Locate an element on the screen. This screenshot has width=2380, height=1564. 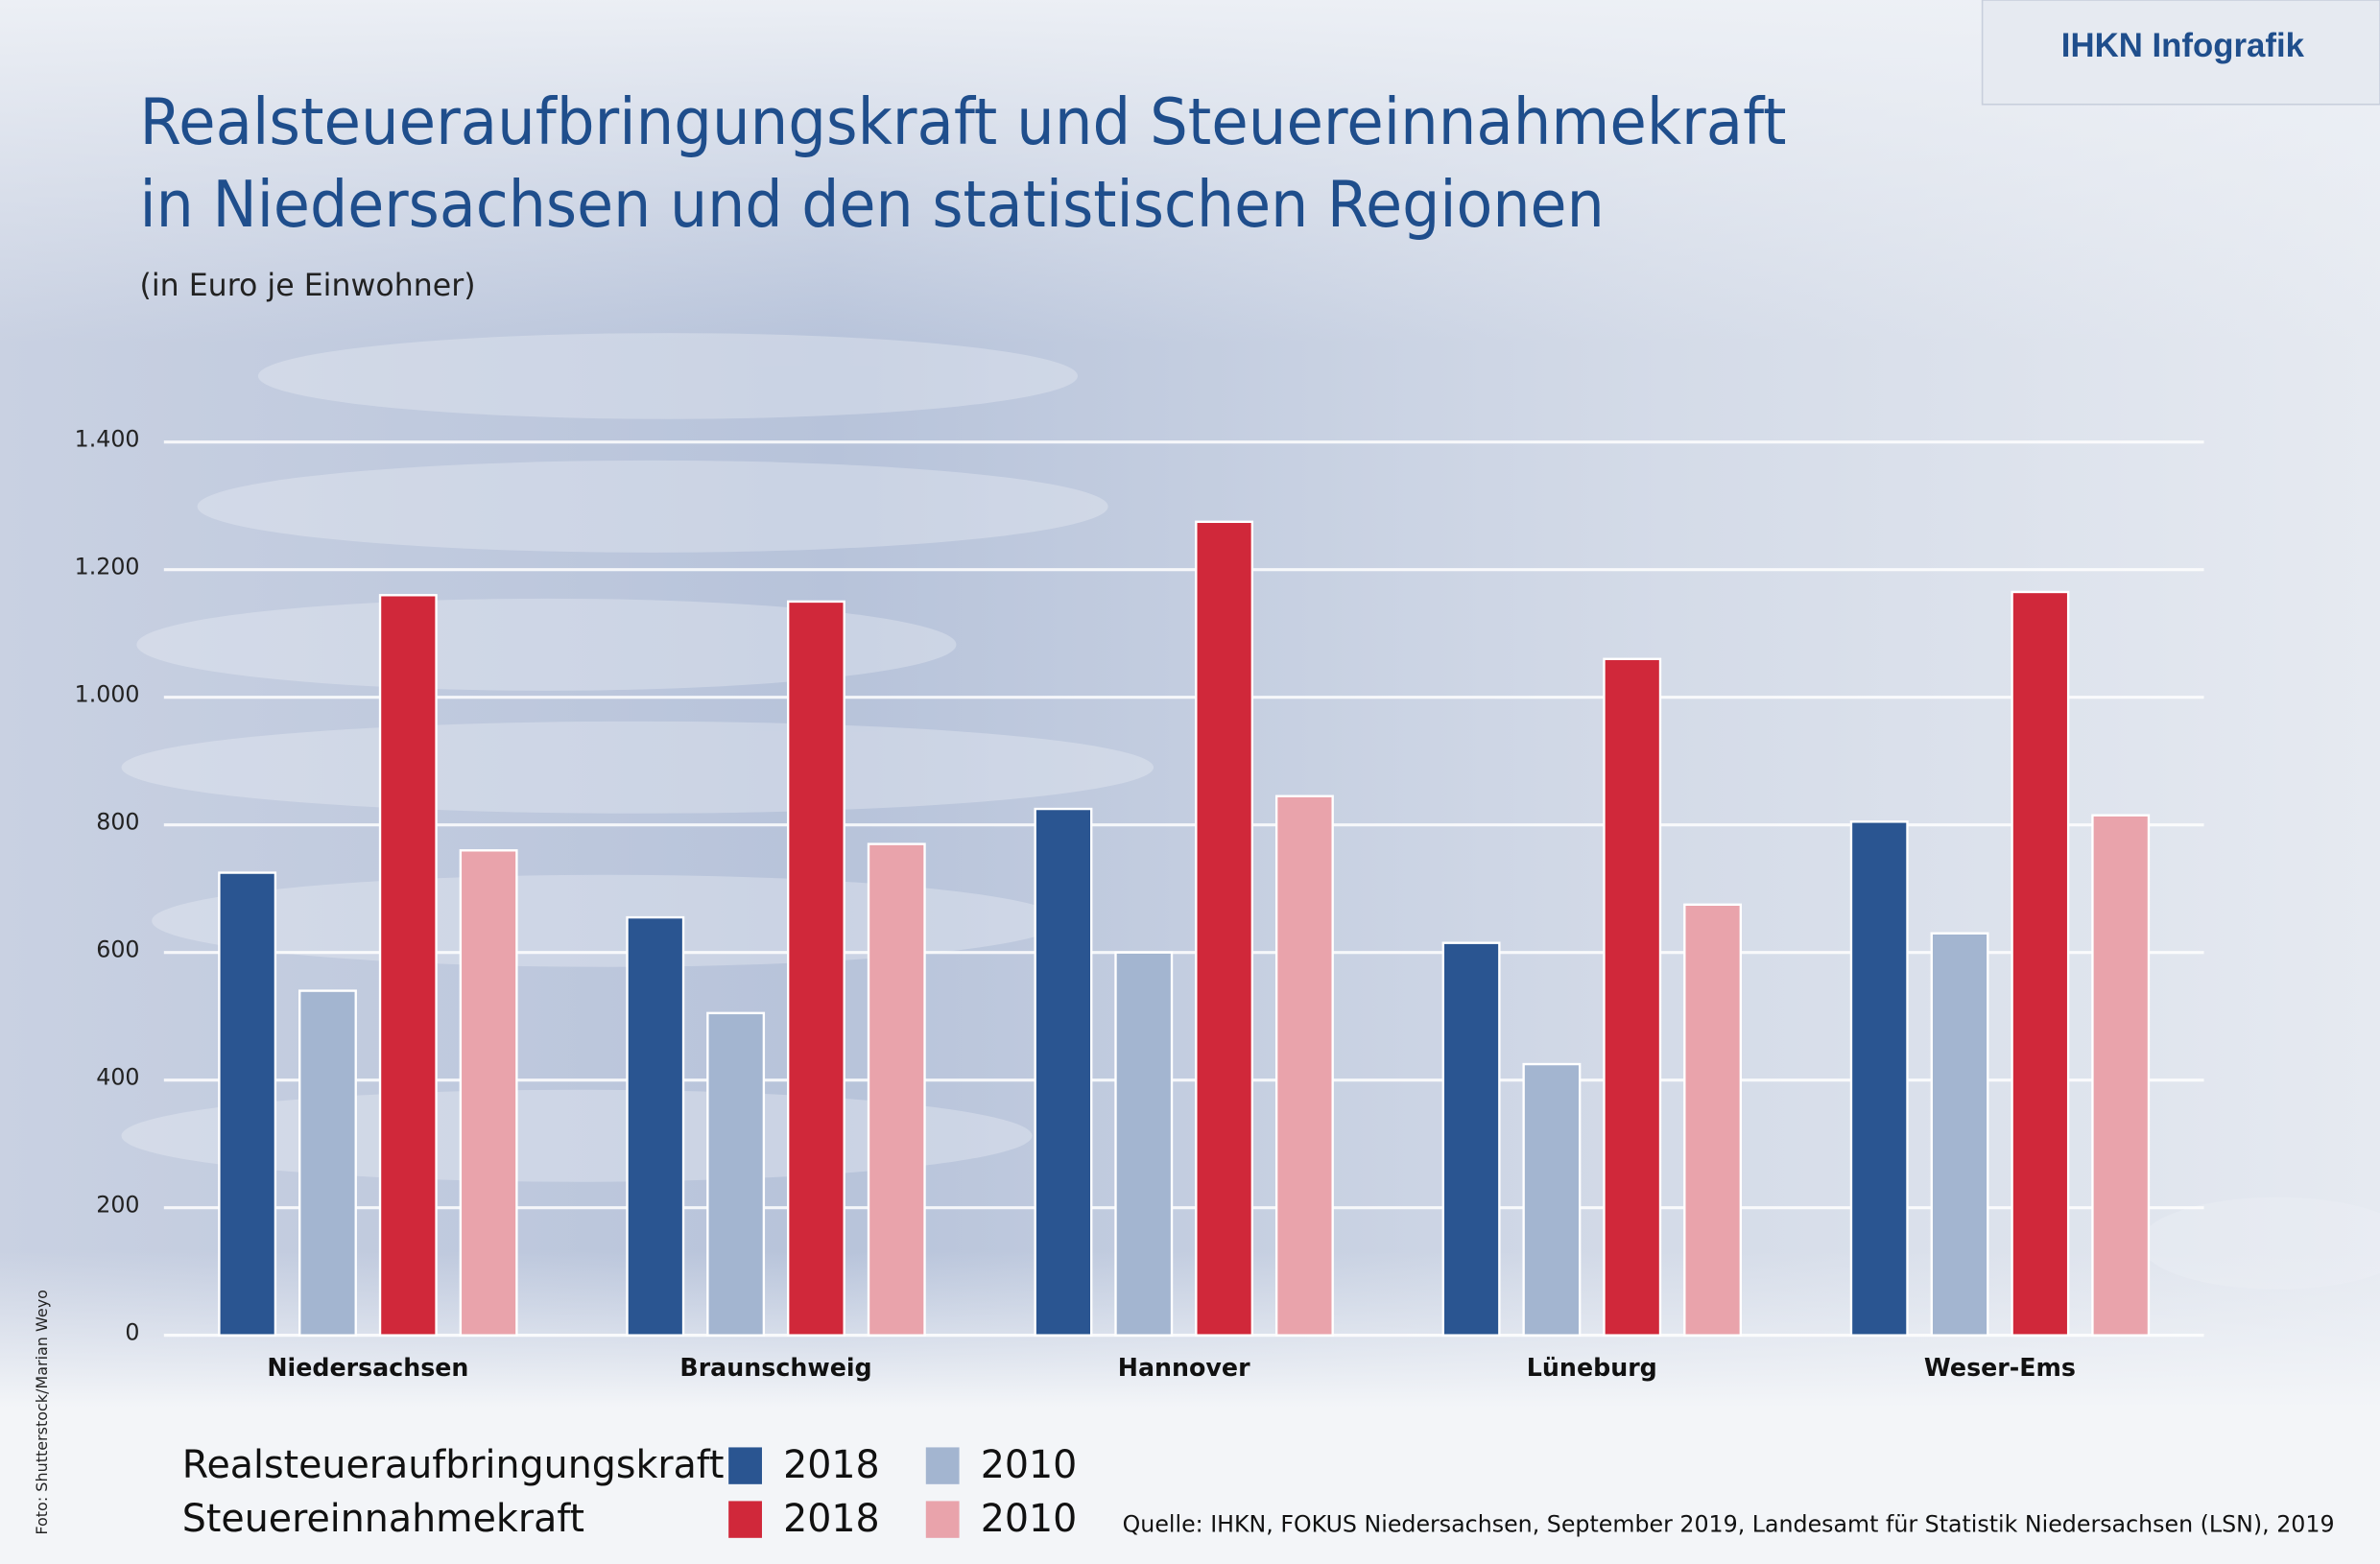
x-tick-label: Weser-Ems is located at coordinates (2000, 1368).